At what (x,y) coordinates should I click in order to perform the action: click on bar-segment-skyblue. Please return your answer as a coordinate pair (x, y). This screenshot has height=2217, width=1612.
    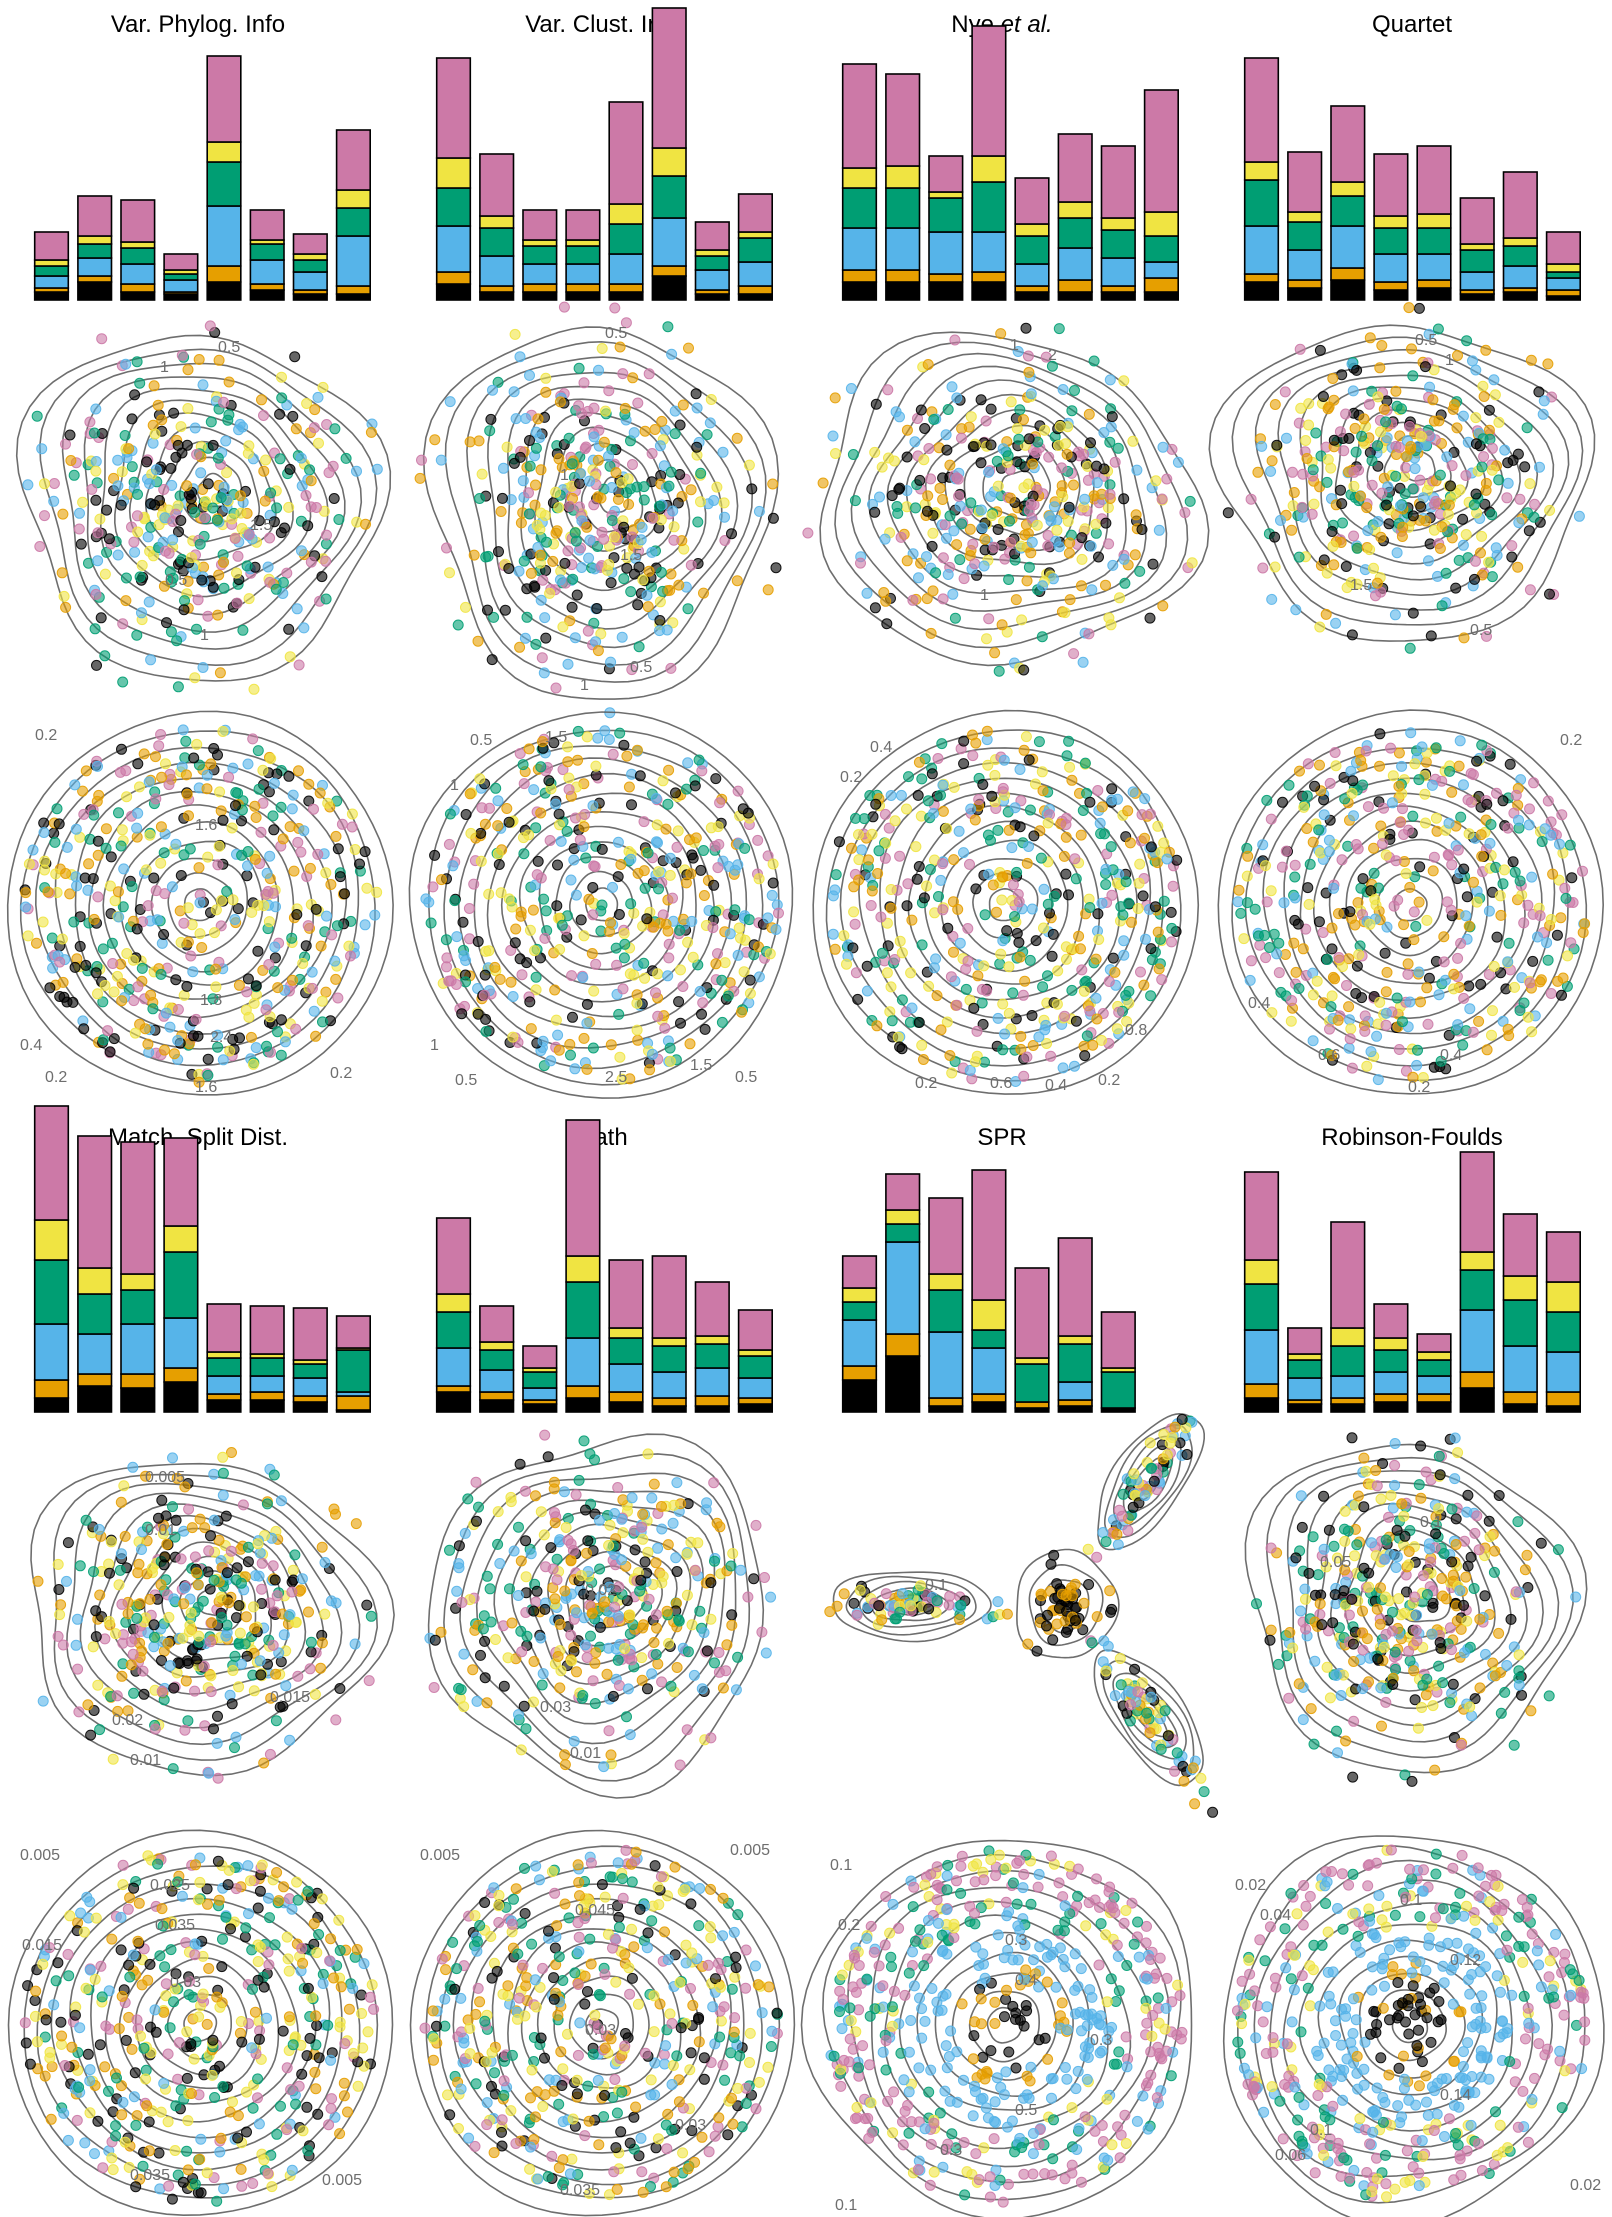
    Looking at the image, I should click on (224, 1385).